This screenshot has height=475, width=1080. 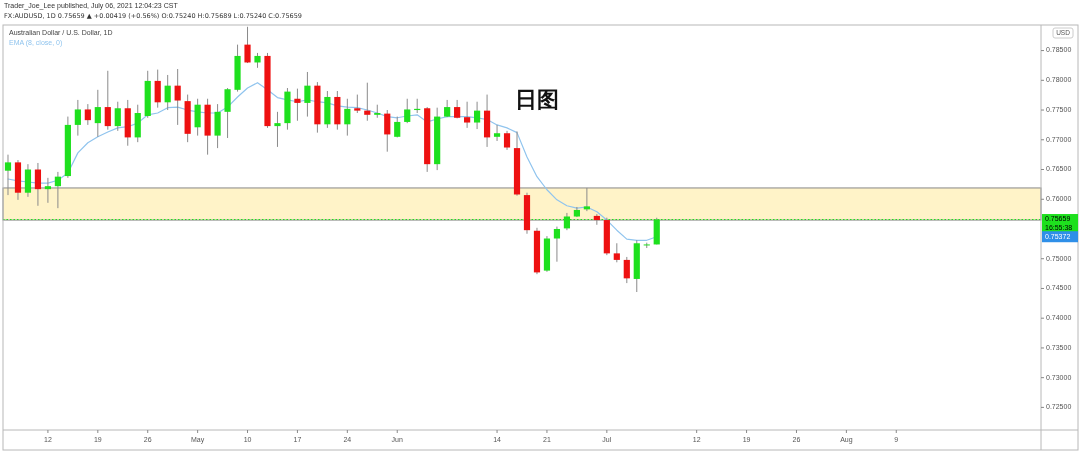 I want to click on text: 日图, so click(x=537, y=99).